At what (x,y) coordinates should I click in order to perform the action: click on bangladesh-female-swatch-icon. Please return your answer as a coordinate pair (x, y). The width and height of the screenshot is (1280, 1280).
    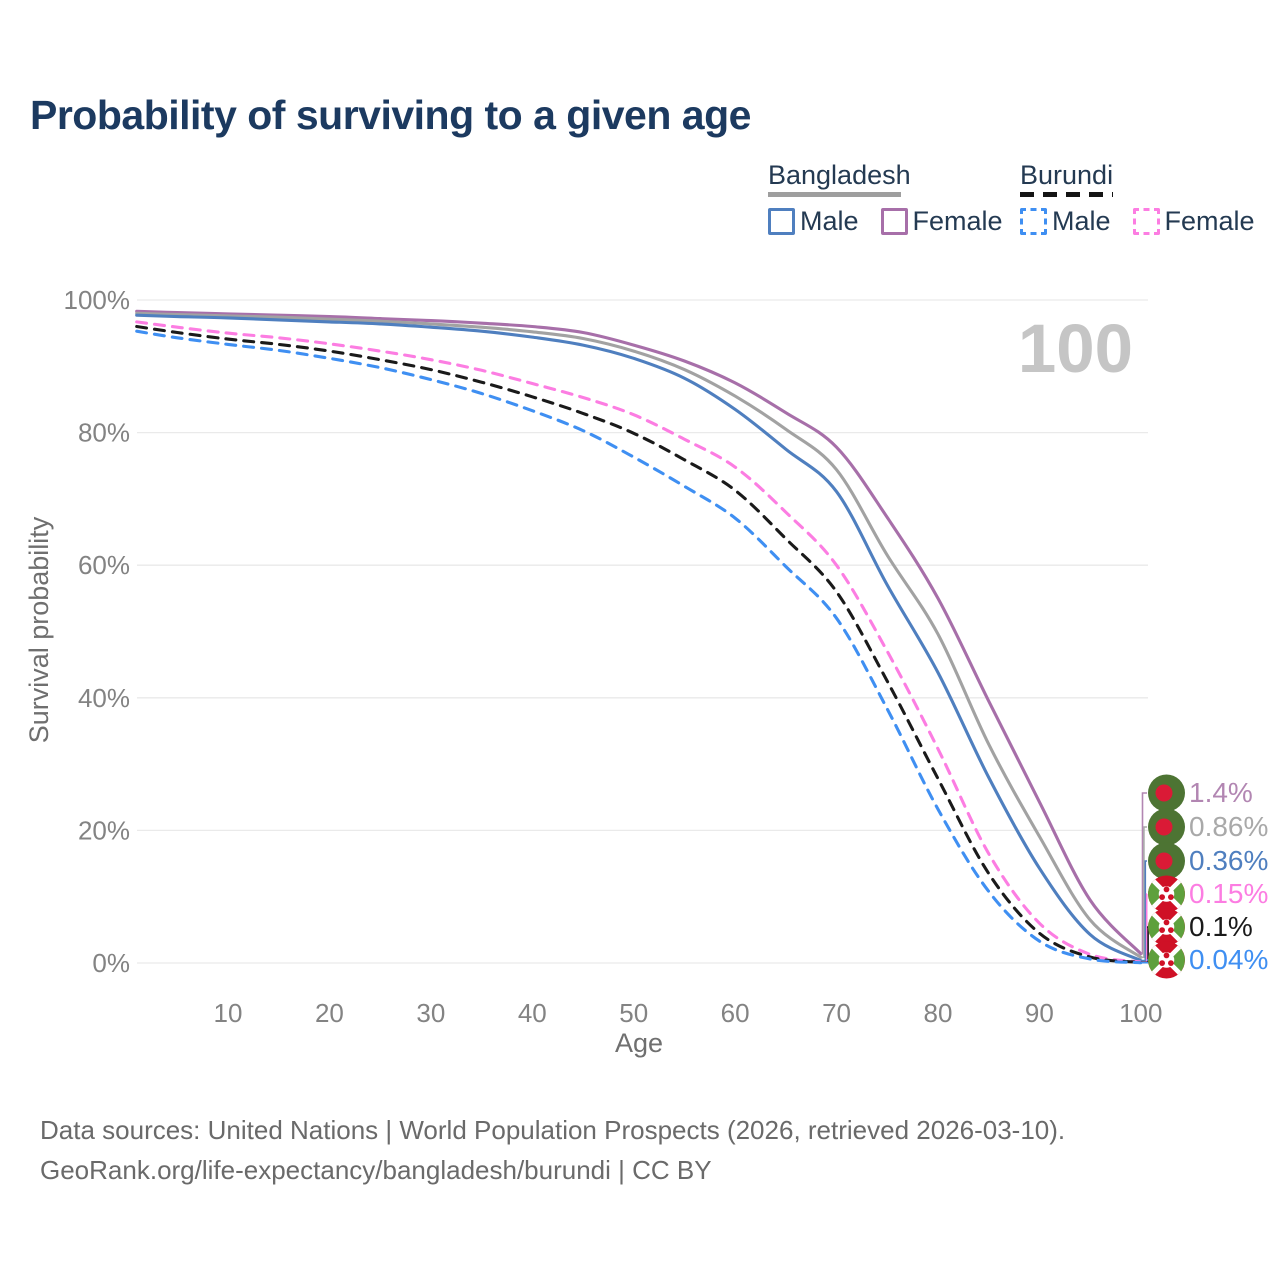
    Looking at the image, I should click on (894, 221).